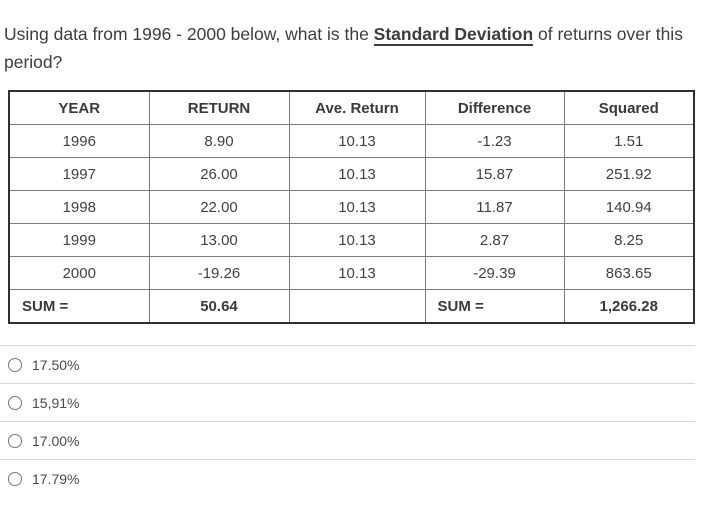  Describe the element at coordinates (79, 107) in the screenshot. I see `column-header-year: YEAR` at that location.